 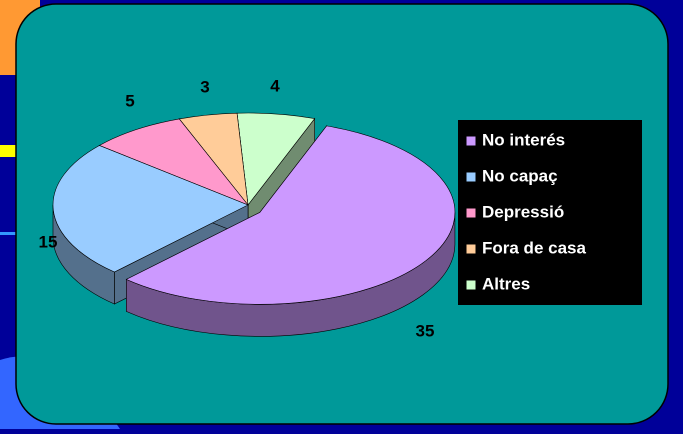 What do you see at coordinates (520, 175) in the screenshot?
I see `legend-label: No capaç` at bounding box center [520, 175].